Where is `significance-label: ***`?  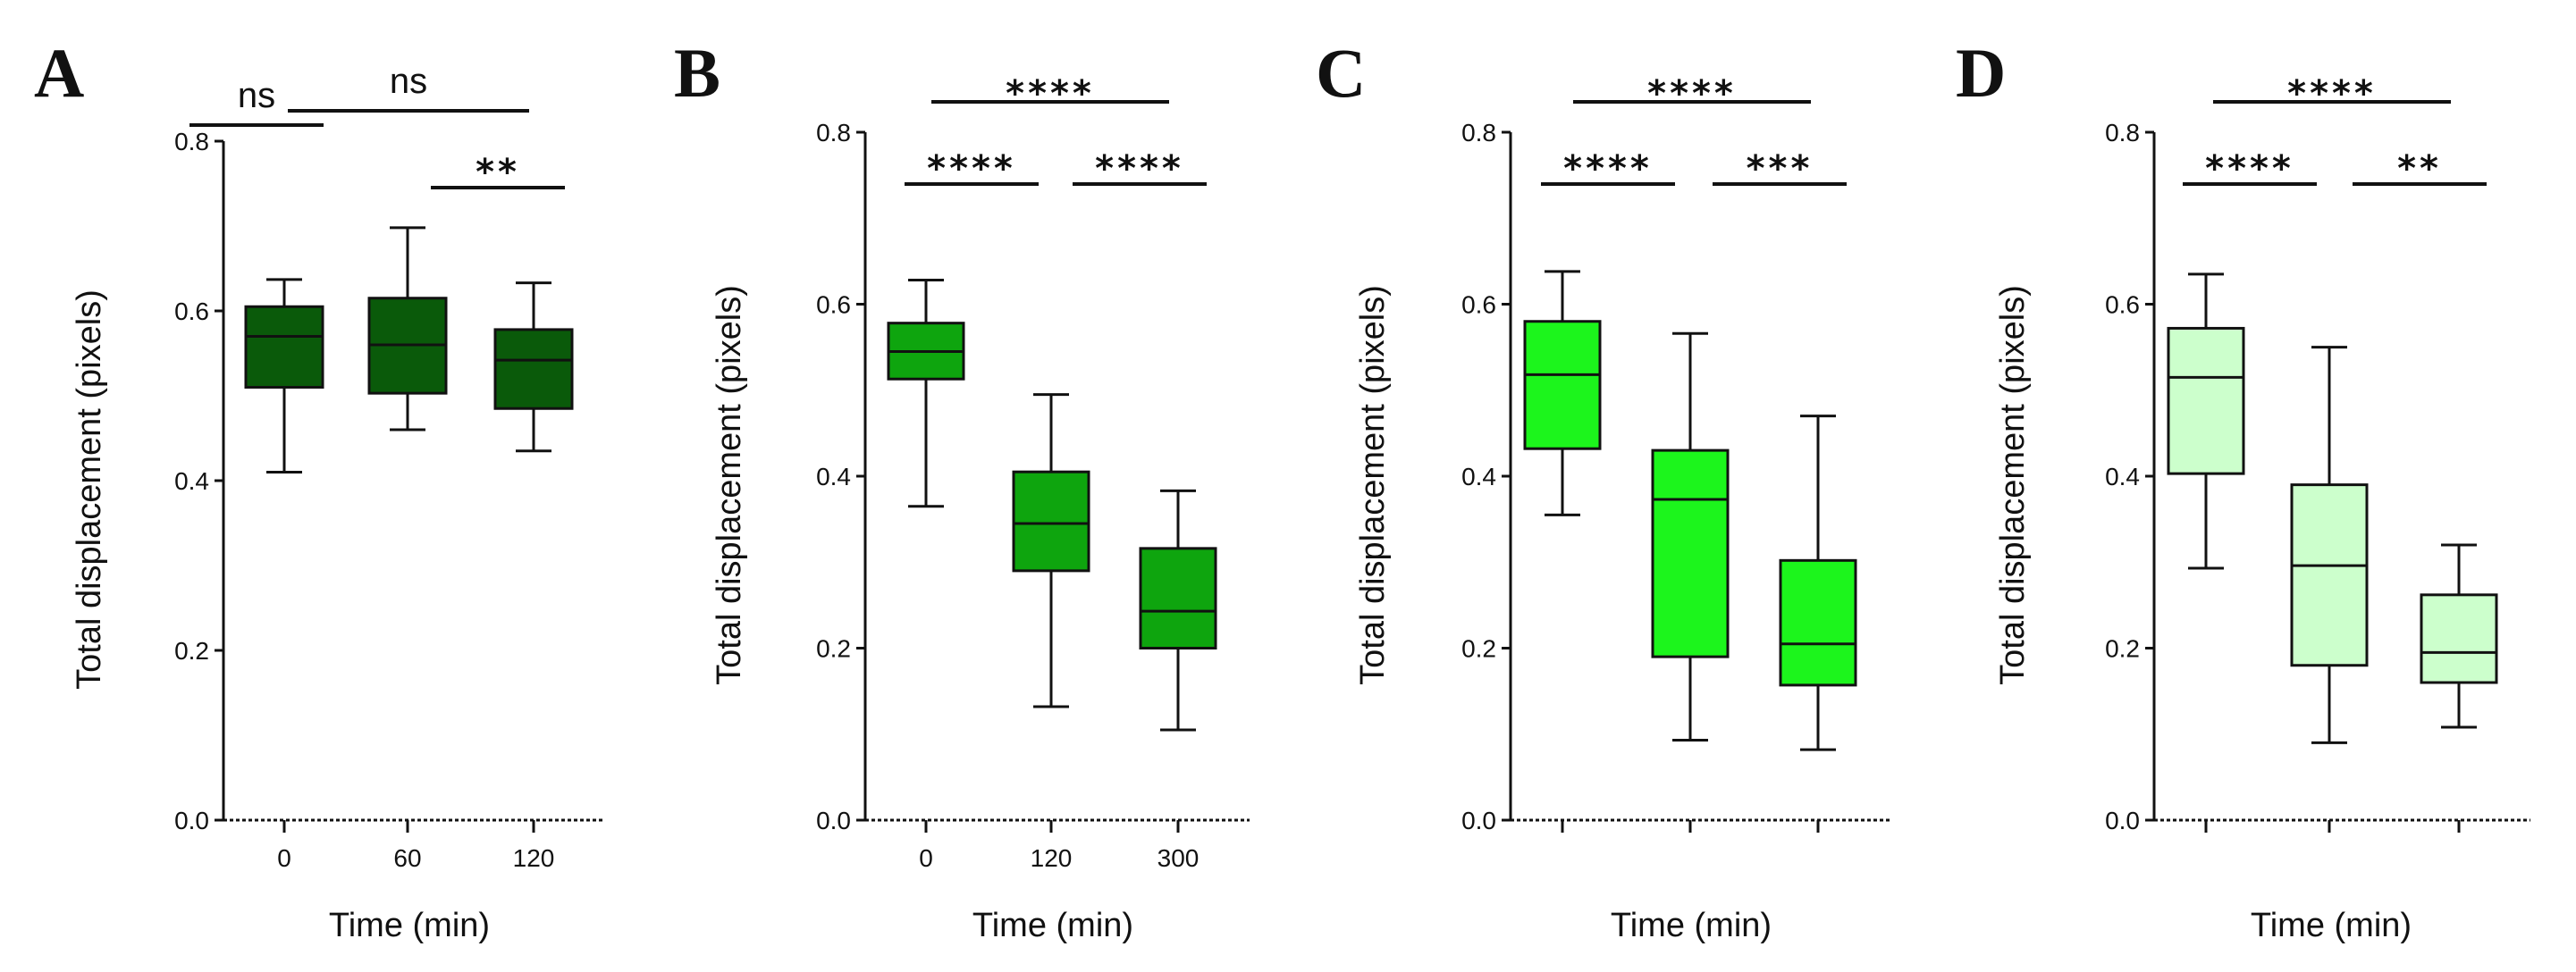
significance-label: *** is located at coordinates (1781, 169).